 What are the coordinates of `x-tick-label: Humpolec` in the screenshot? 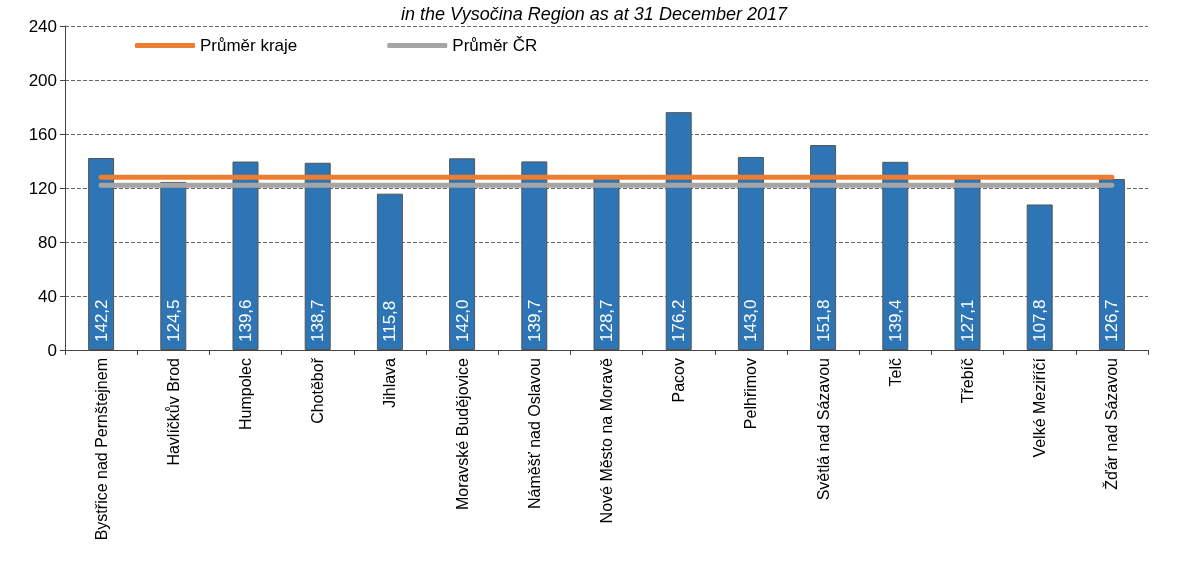 It's located at (245, 394).